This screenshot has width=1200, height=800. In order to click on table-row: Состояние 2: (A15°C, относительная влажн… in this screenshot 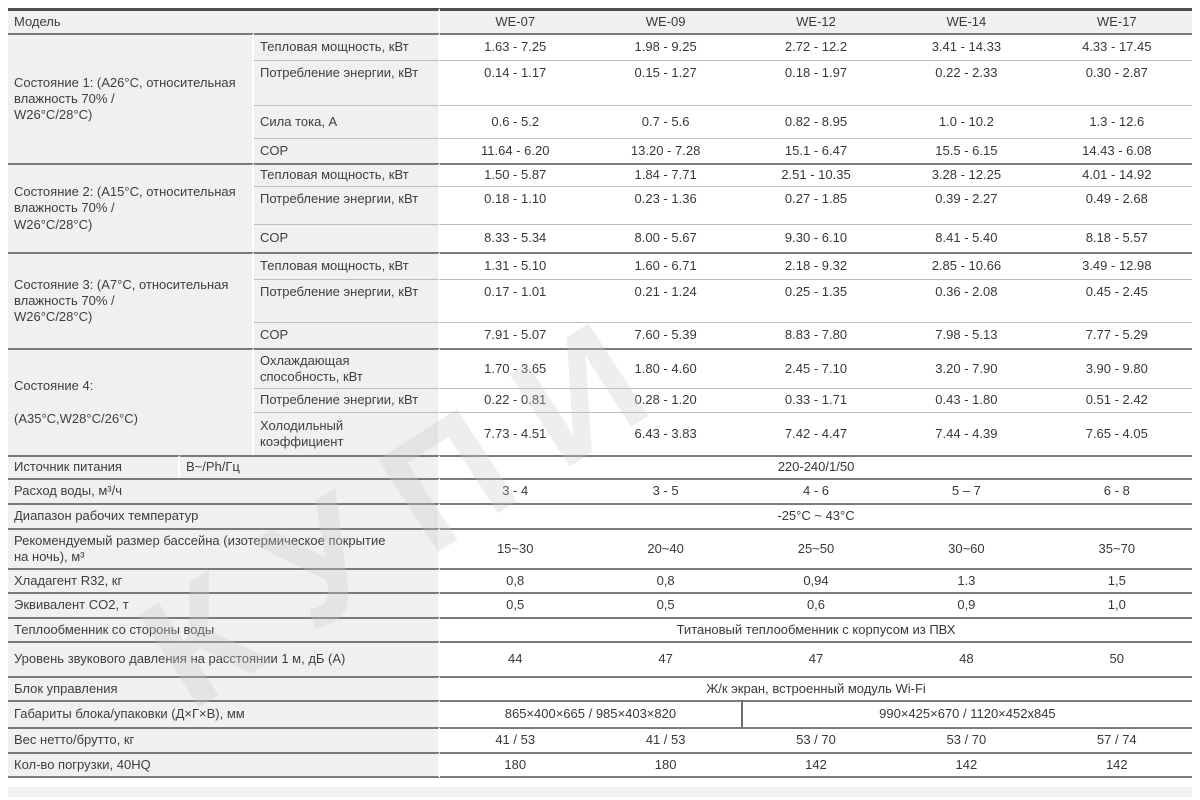, I will do `click(600, 207)`.